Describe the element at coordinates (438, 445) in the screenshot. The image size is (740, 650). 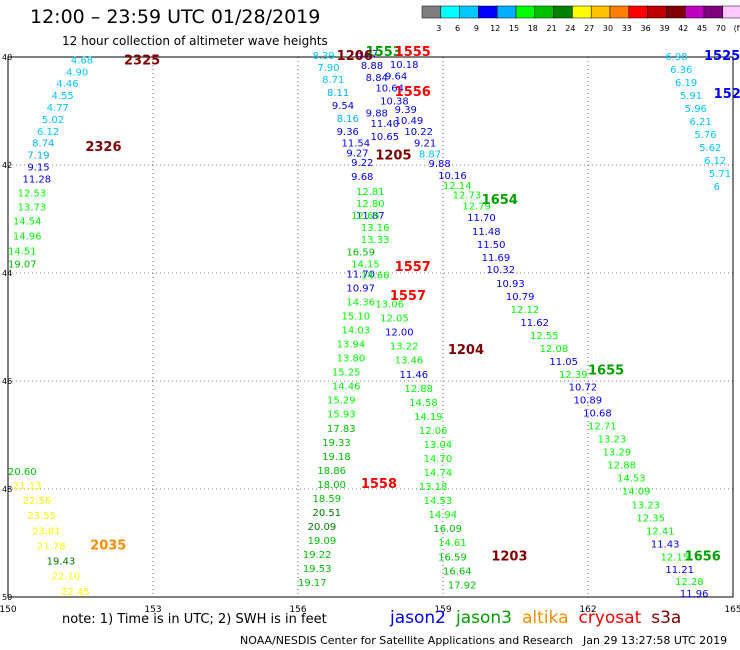
I see `wave-height-label: 13.04` at that location.